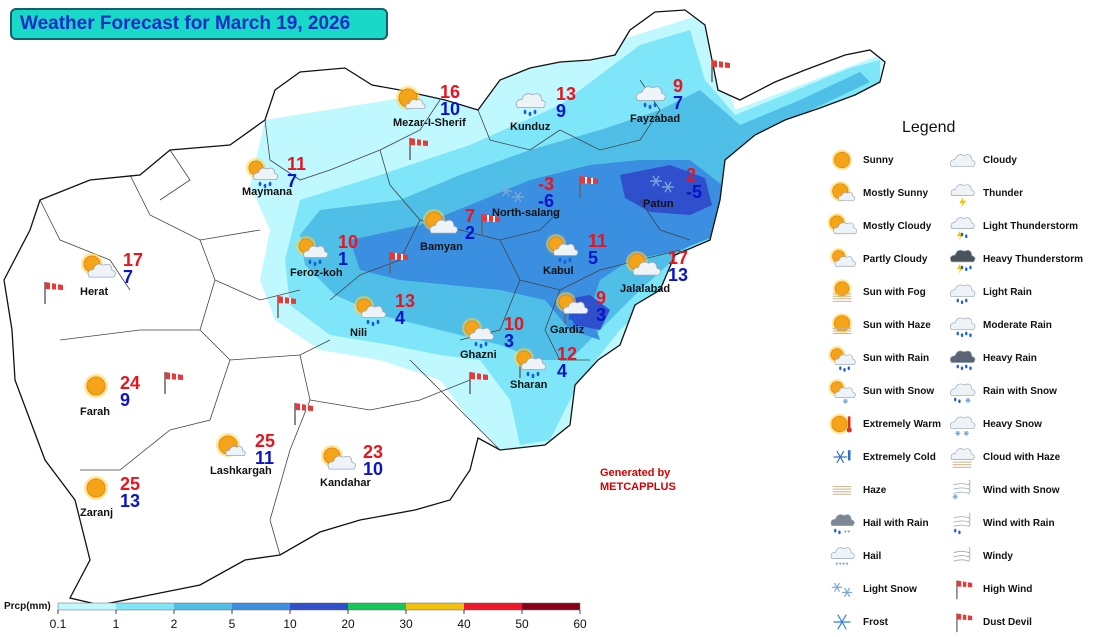  Describe the element at coordinates (842, 490) in the screenshot. I see `haze-icon` at that location.